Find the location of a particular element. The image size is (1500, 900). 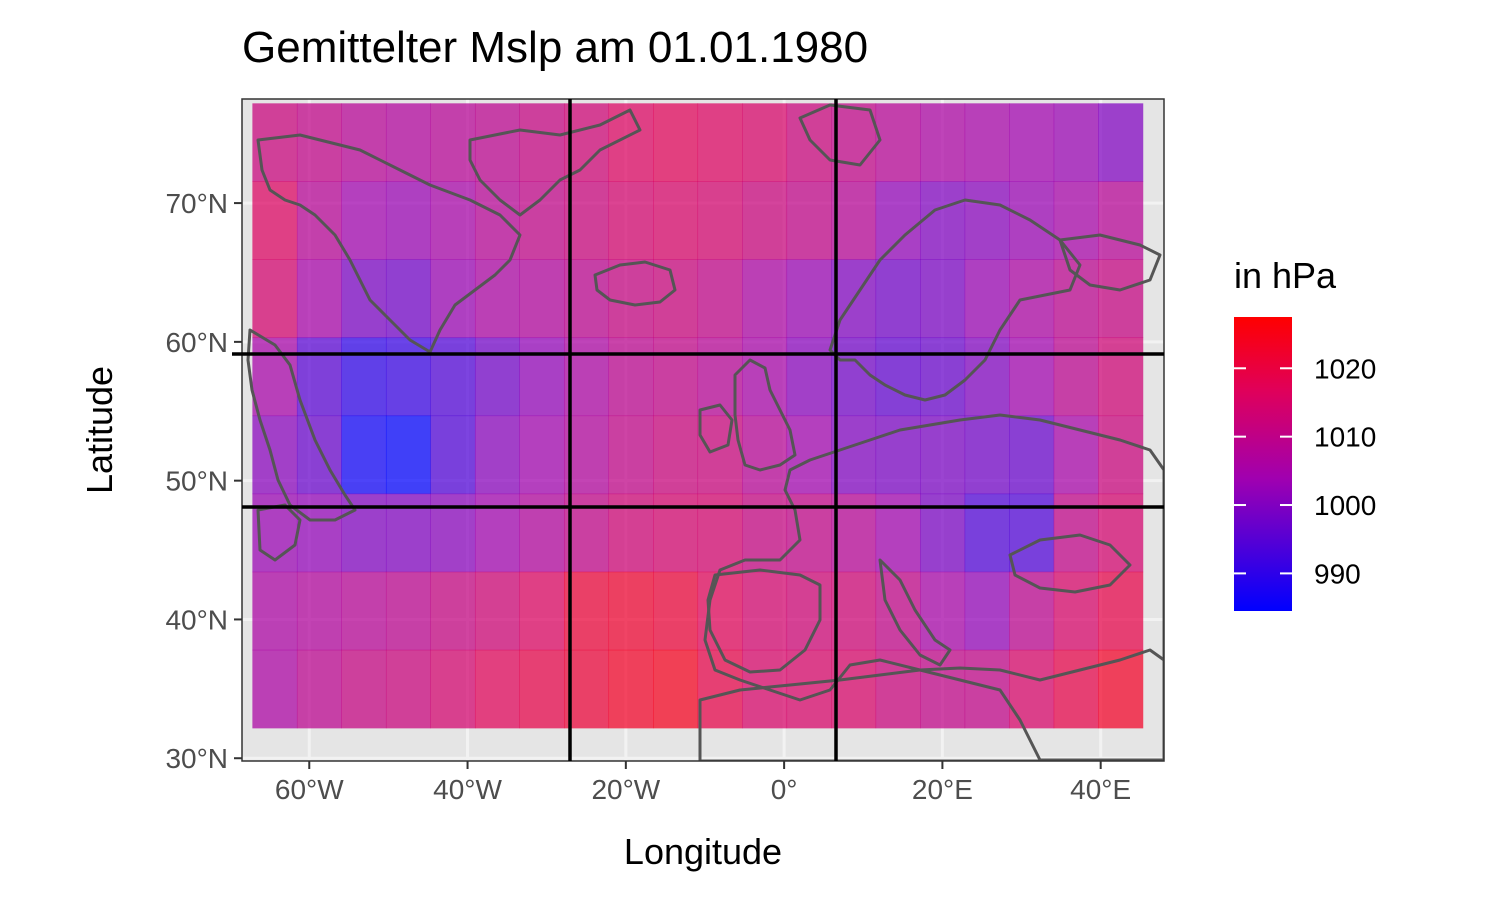

color-legend: in hPa 990 1000 1010 1020 is located at coordinates (1305, 433).